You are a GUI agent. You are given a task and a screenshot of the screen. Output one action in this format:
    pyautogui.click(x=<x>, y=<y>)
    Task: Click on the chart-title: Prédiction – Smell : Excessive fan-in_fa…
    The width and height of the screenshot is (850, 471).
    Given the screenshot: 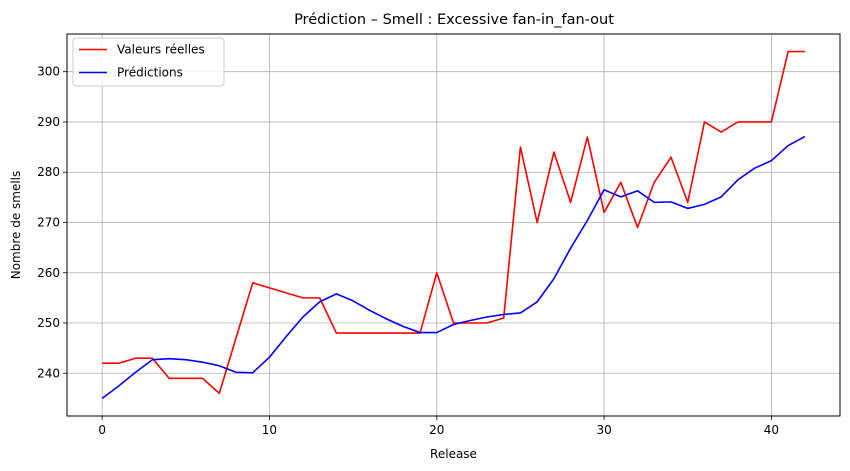 What is the action you would take?
    pyautogui.click(x=454, y=20)
    